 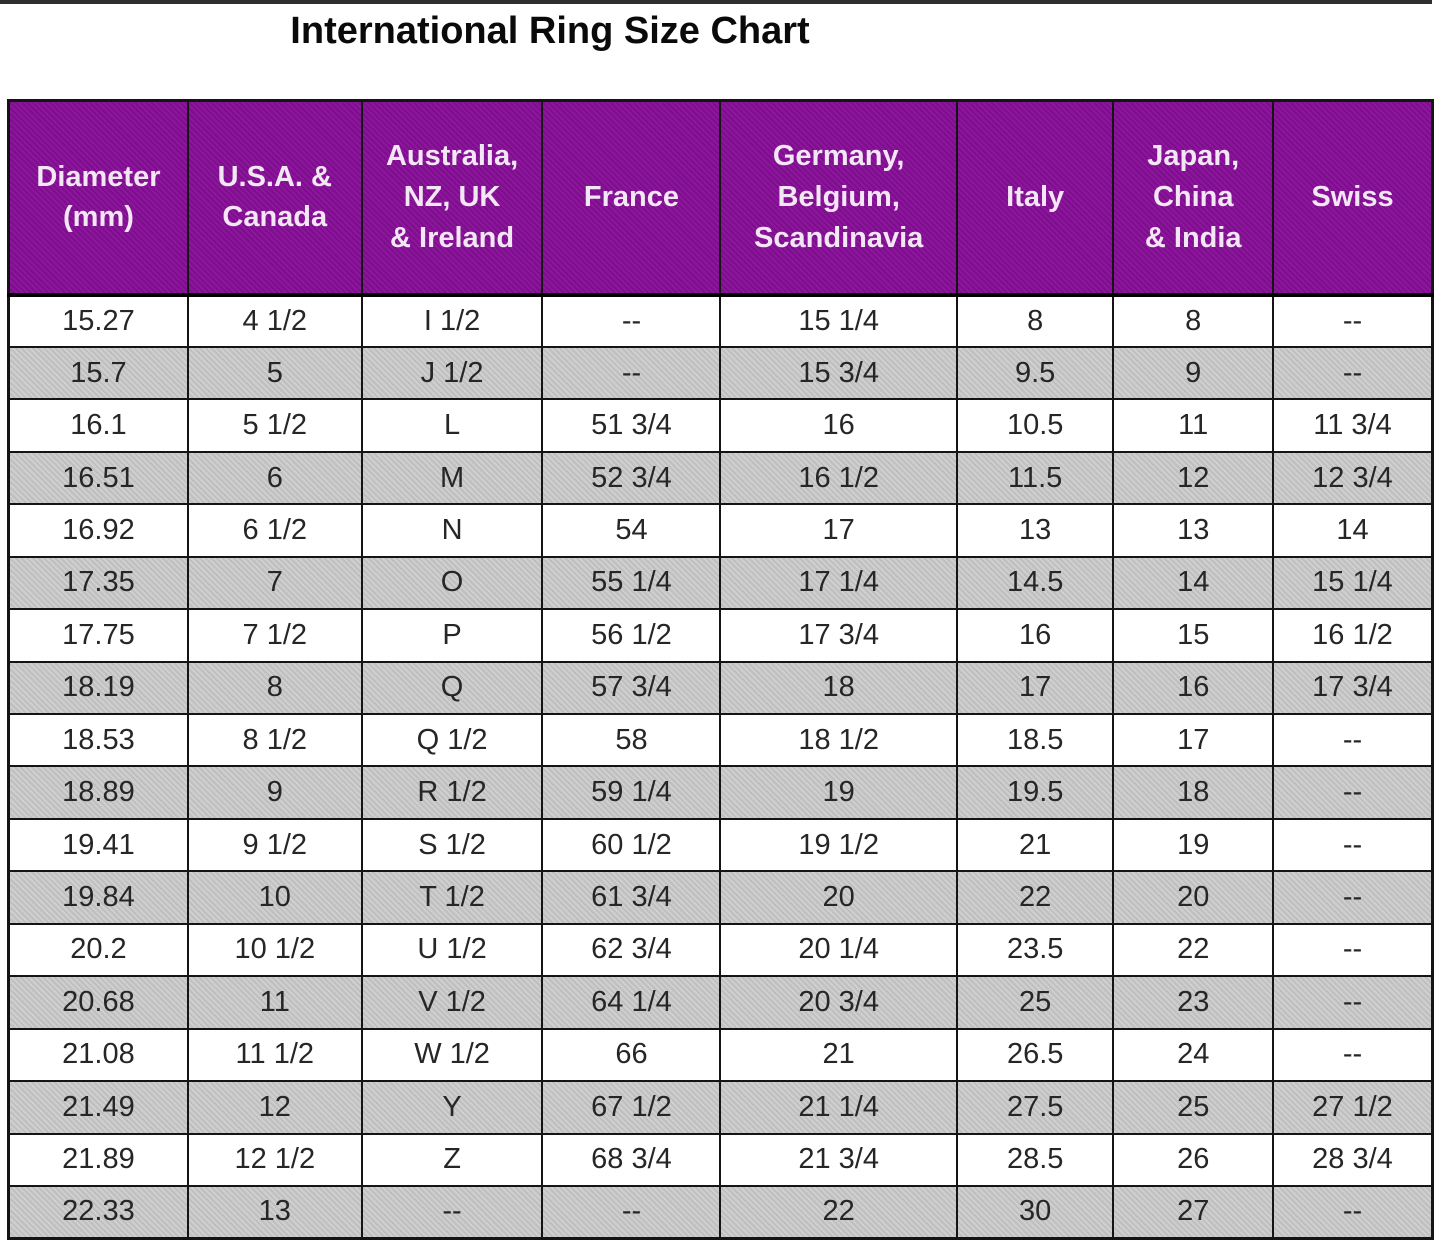 What do you see at coordinates (1193, 1055) in the screenshot?
I see `table-cell: 24` at bounding box center [1193, 1055].